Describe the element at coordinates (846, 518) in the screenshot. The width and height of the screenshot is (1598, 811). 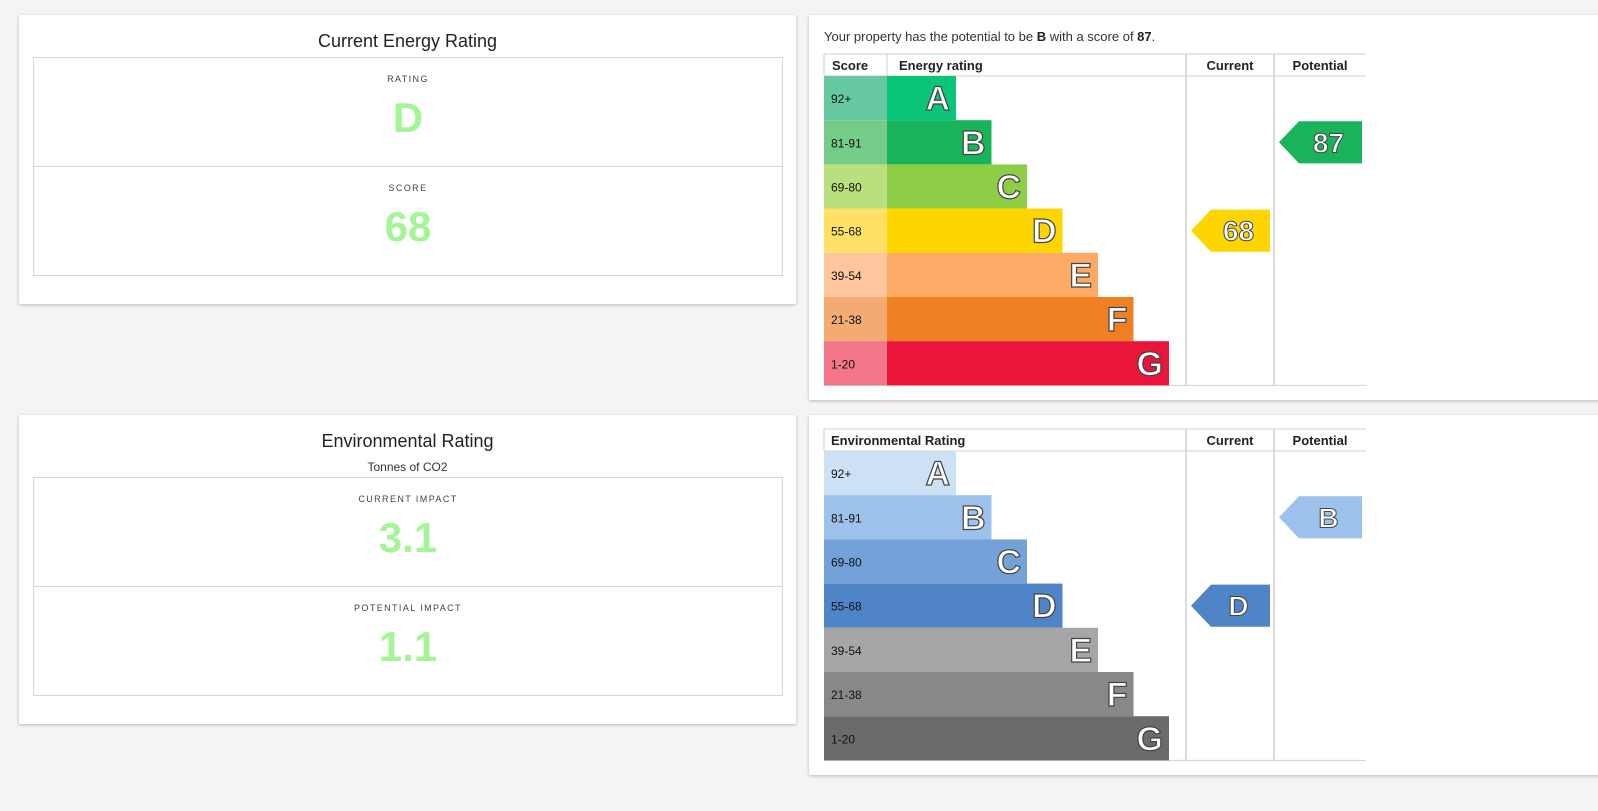
I see `env-band-range-b: 81-91` at that location.